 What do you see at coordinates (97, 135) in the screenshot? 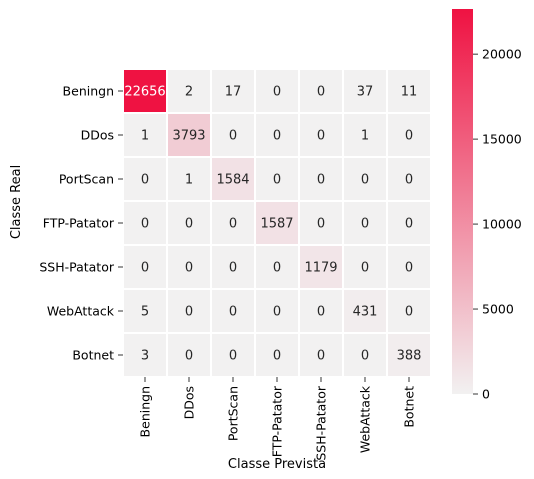
I see `y-tick-label-ddos: DDos` at bounding box center [97, 135].